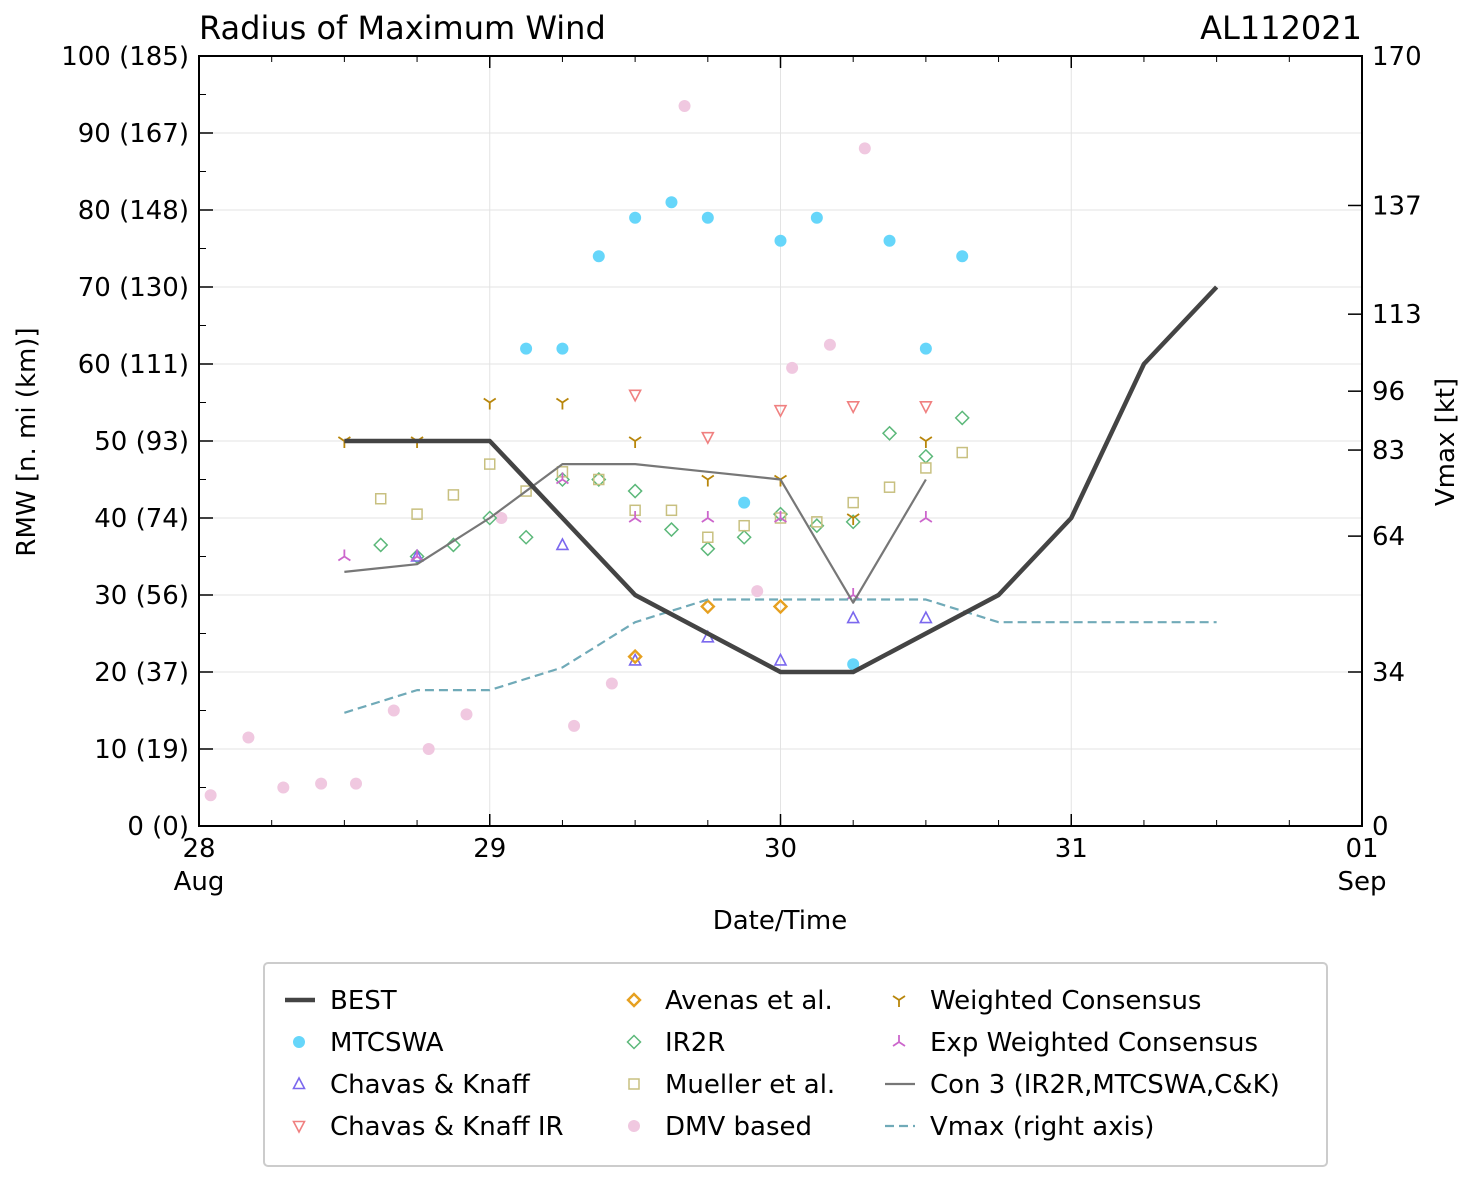 This screenshot has width=1477, height=1180. I want to click on series-mtcswa, so click(744, 433).